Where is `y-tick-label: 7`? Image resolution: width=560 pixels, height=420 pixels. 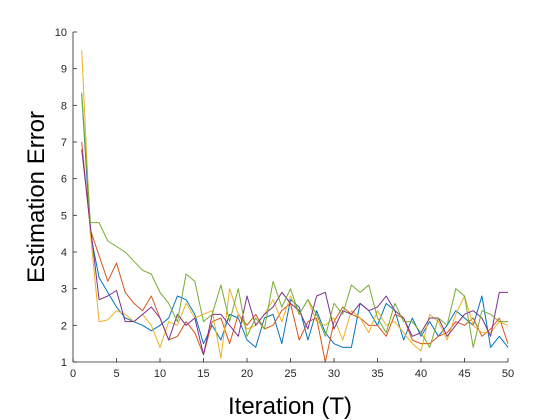 y-tick-label: 7 is located at coordinates (64, 143).